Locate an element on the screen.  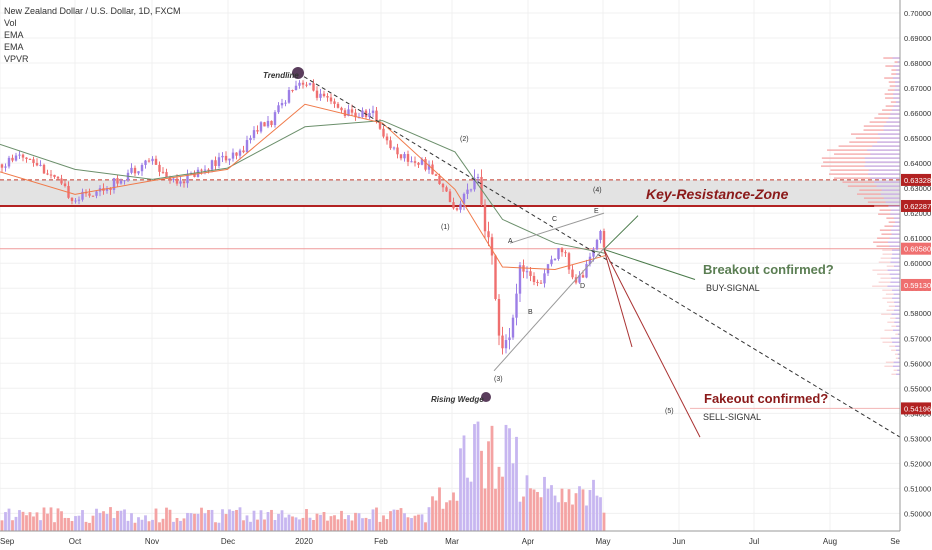
y-tick-label: 0.55000 is located at coordinates (917, 388).